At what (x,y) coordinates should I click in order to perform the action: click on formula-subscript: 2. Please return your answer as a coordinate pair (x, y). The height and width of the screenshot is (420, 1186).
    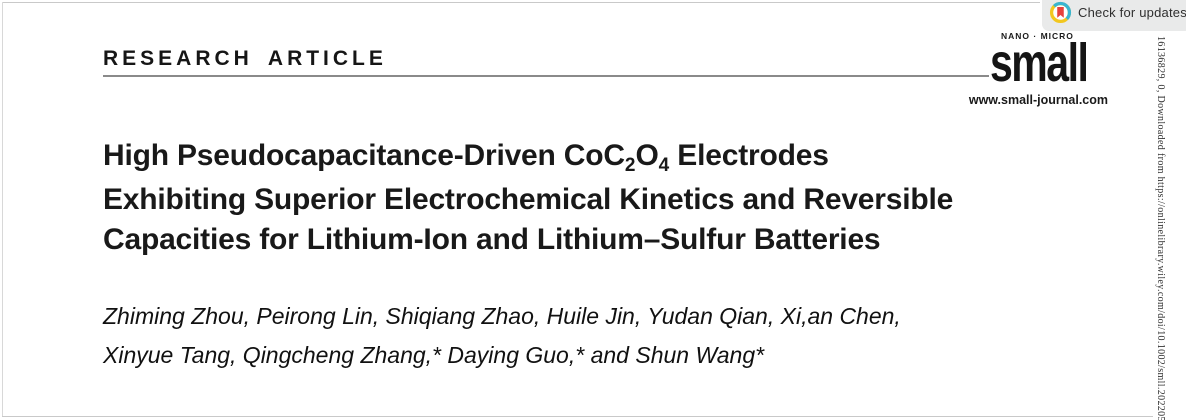
    Looking at the image, I should click on (630, 165).